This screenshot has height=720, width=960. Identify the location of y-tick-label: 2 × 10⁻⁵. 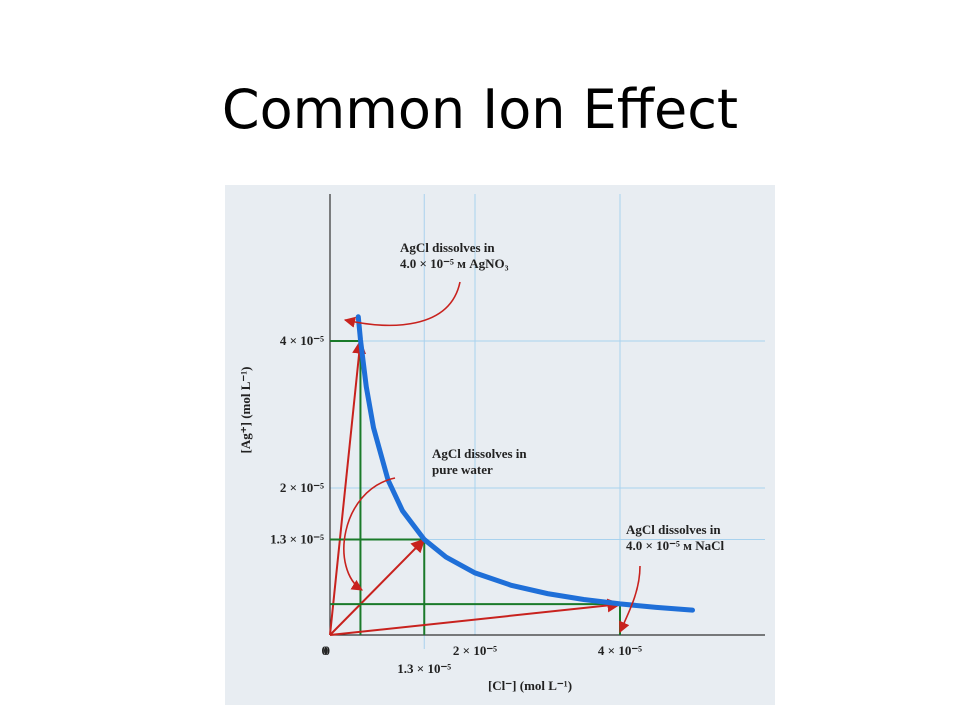
(302, 487).